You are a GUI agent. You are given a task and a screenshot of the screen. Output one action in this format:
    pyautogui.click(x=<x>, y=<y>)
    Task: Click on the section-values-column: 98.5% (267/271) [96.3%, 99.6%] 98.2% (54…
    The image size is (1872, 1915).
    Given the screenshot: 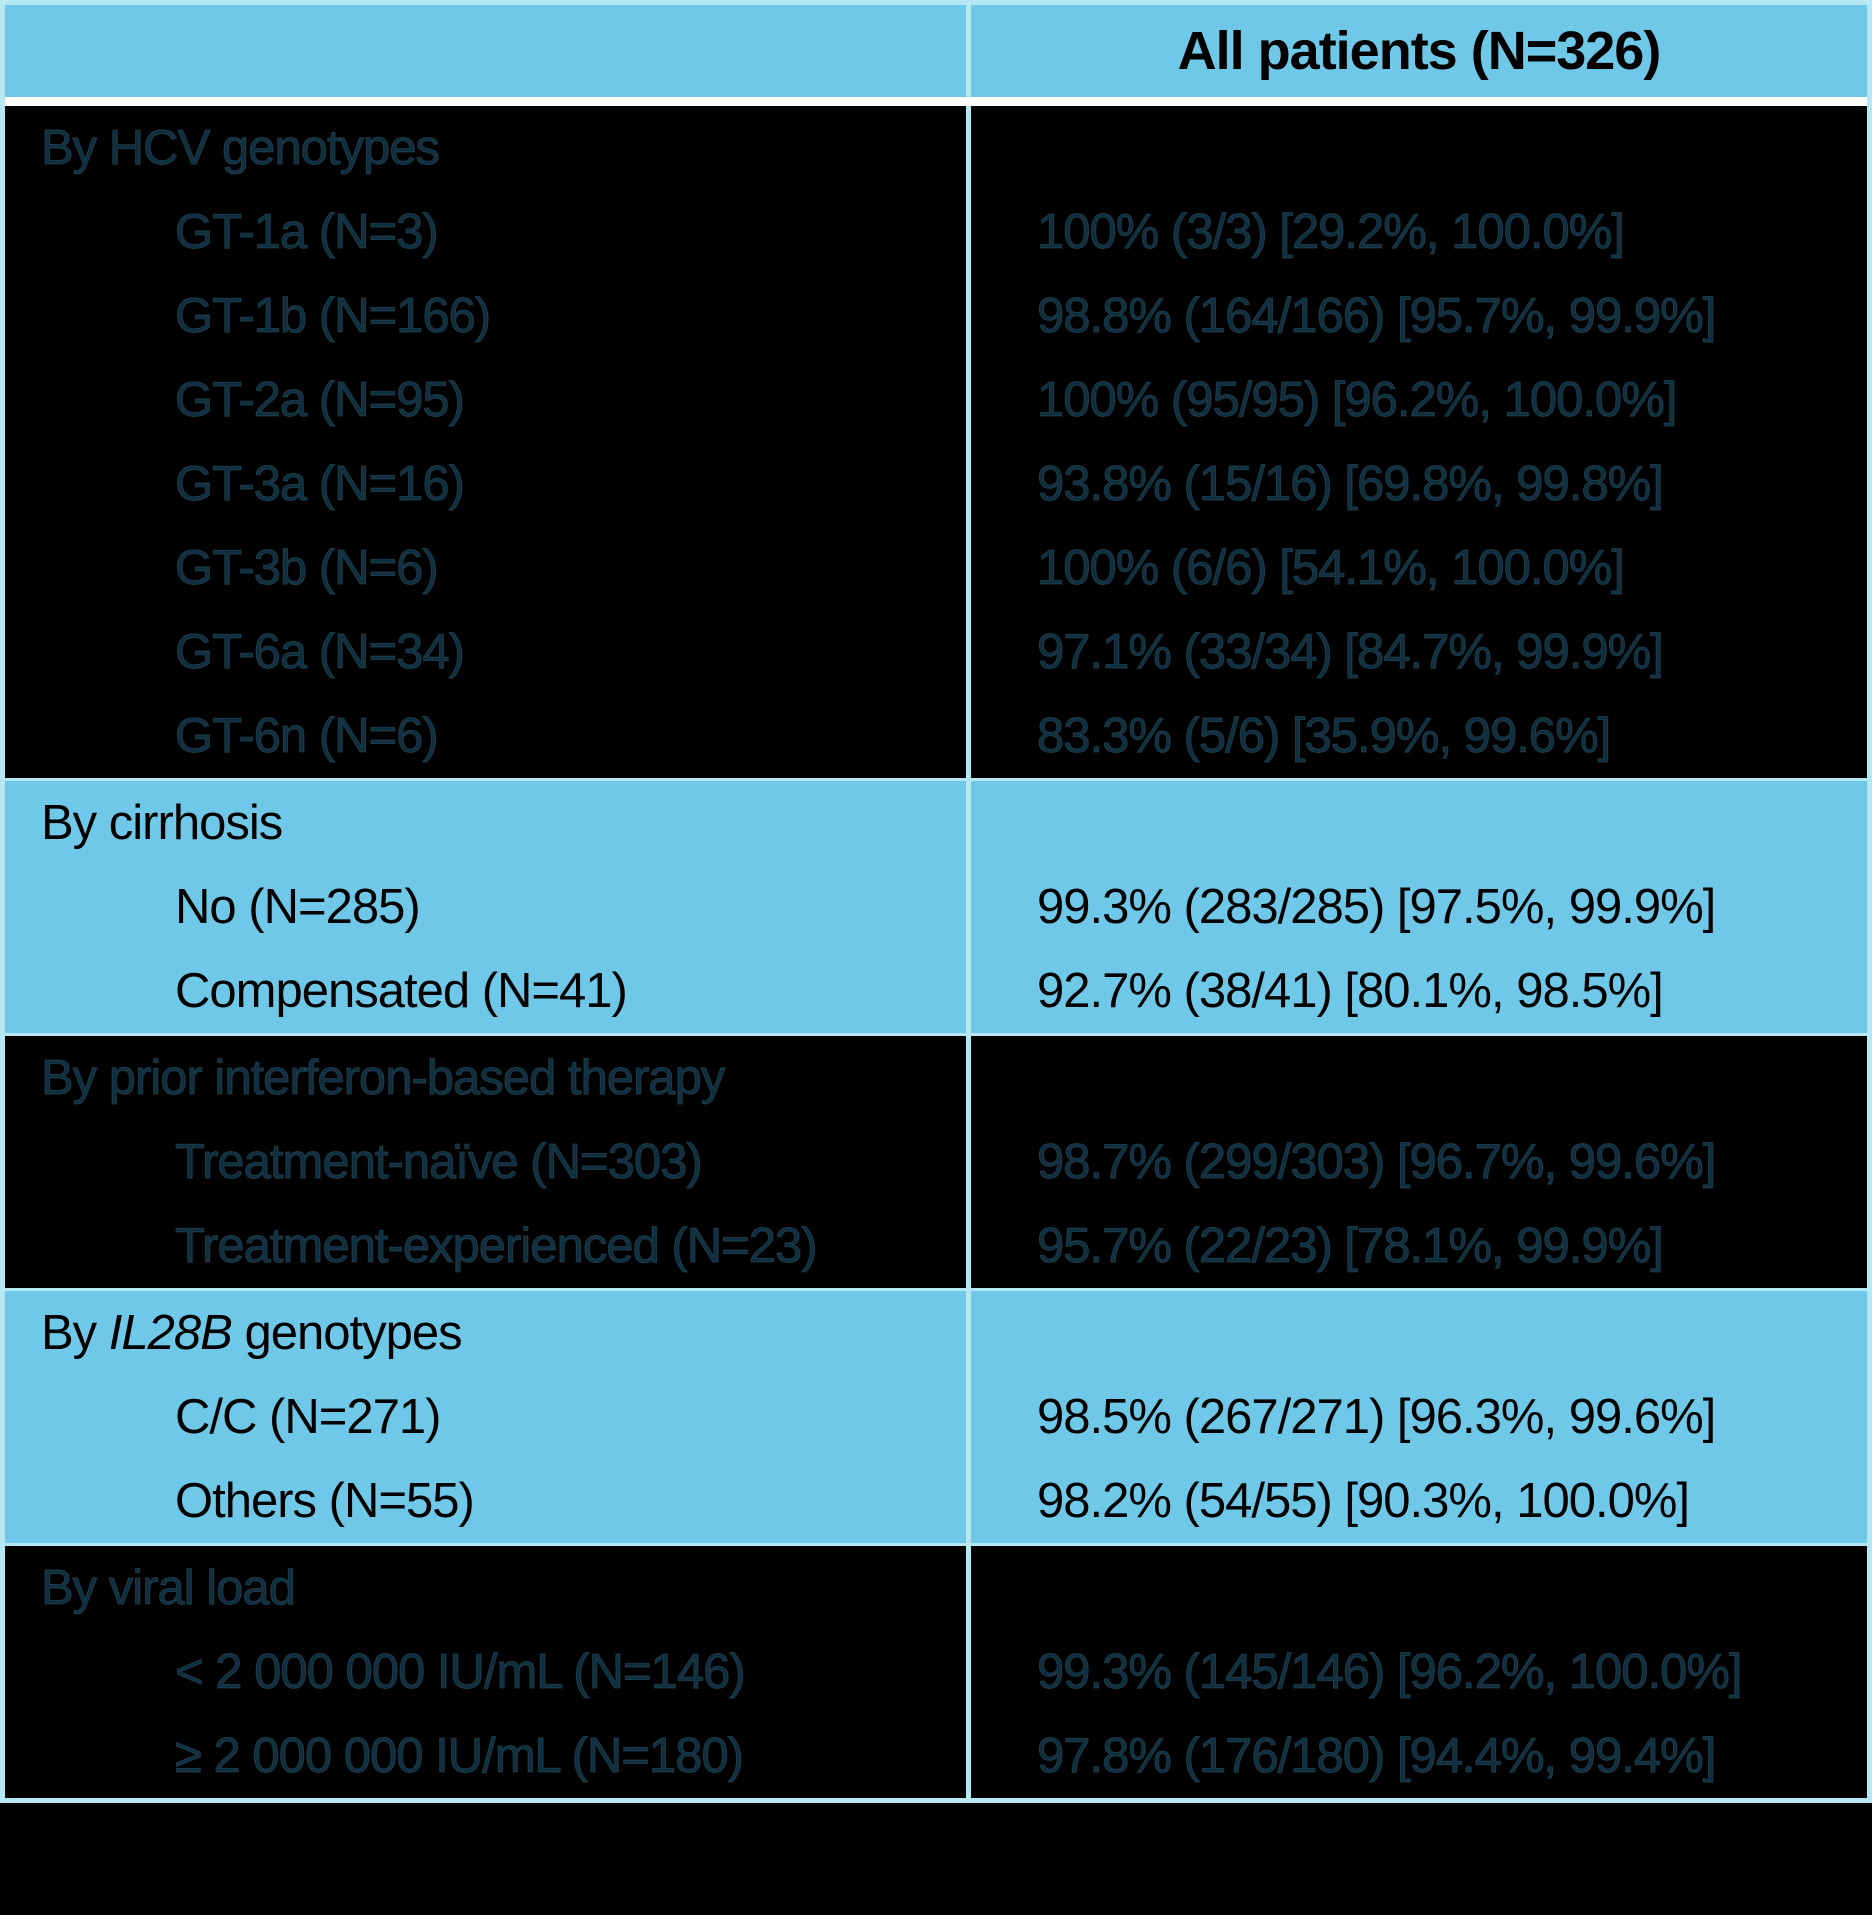 What is the action you would take?
    pyautogui.click(x=1419, y=1417)
    